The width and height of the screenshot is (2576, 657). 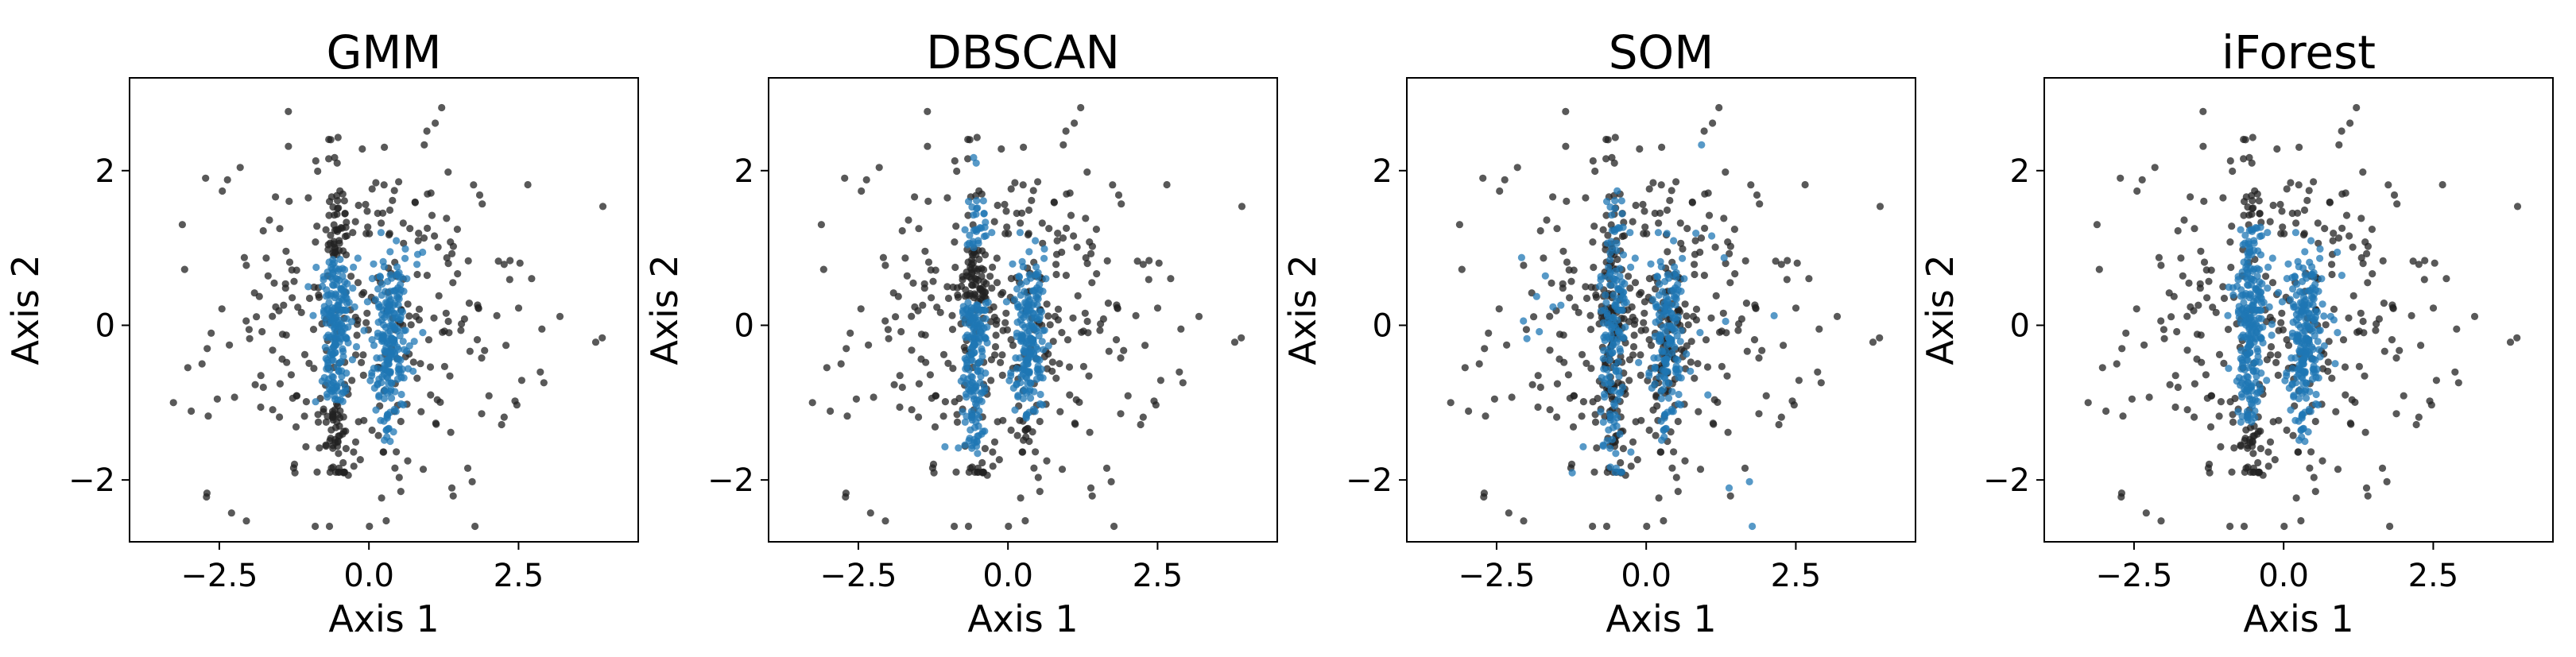 What do you see at coordinates (2298, 618) in the screenshot?
I see `x-axis-label: Axis 1` at bounding box center [2298, 618].